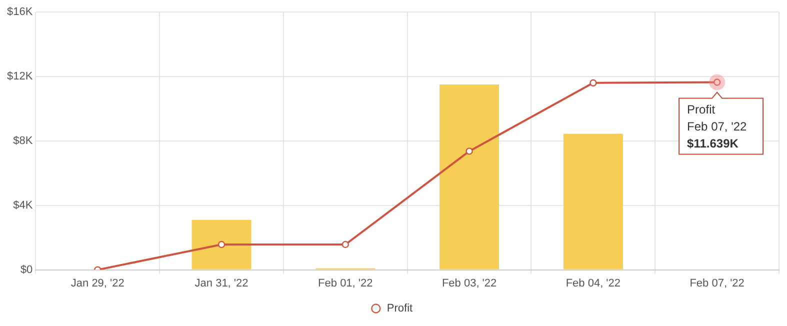 This screenshot has width=787, height=326. What do you see at coordinates (23, 140) in the screenshot?
I see `y-tick-label: $8K` at bounding box center [23, 140].